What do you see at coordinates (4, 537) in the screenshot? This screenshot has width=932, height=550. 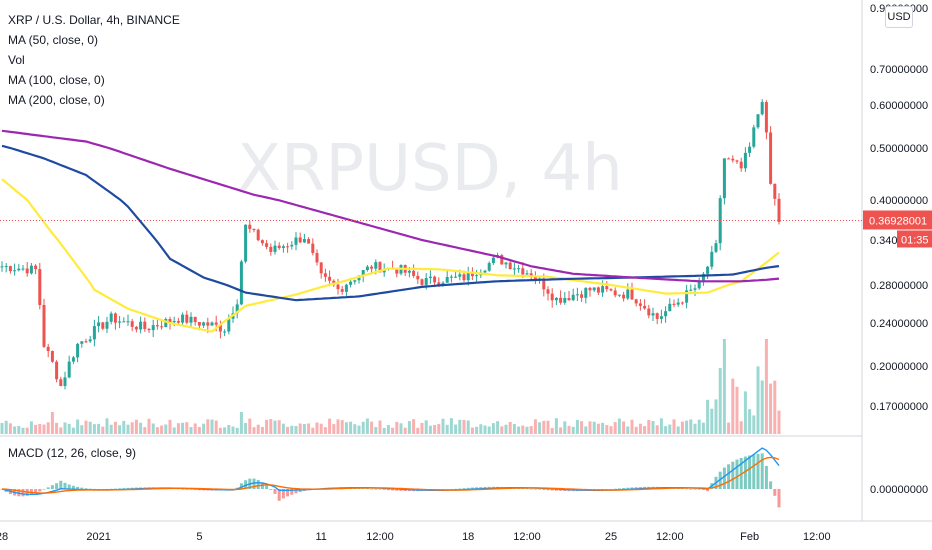 I see `time-tick-label: 28` at bounding box center [4, 537].